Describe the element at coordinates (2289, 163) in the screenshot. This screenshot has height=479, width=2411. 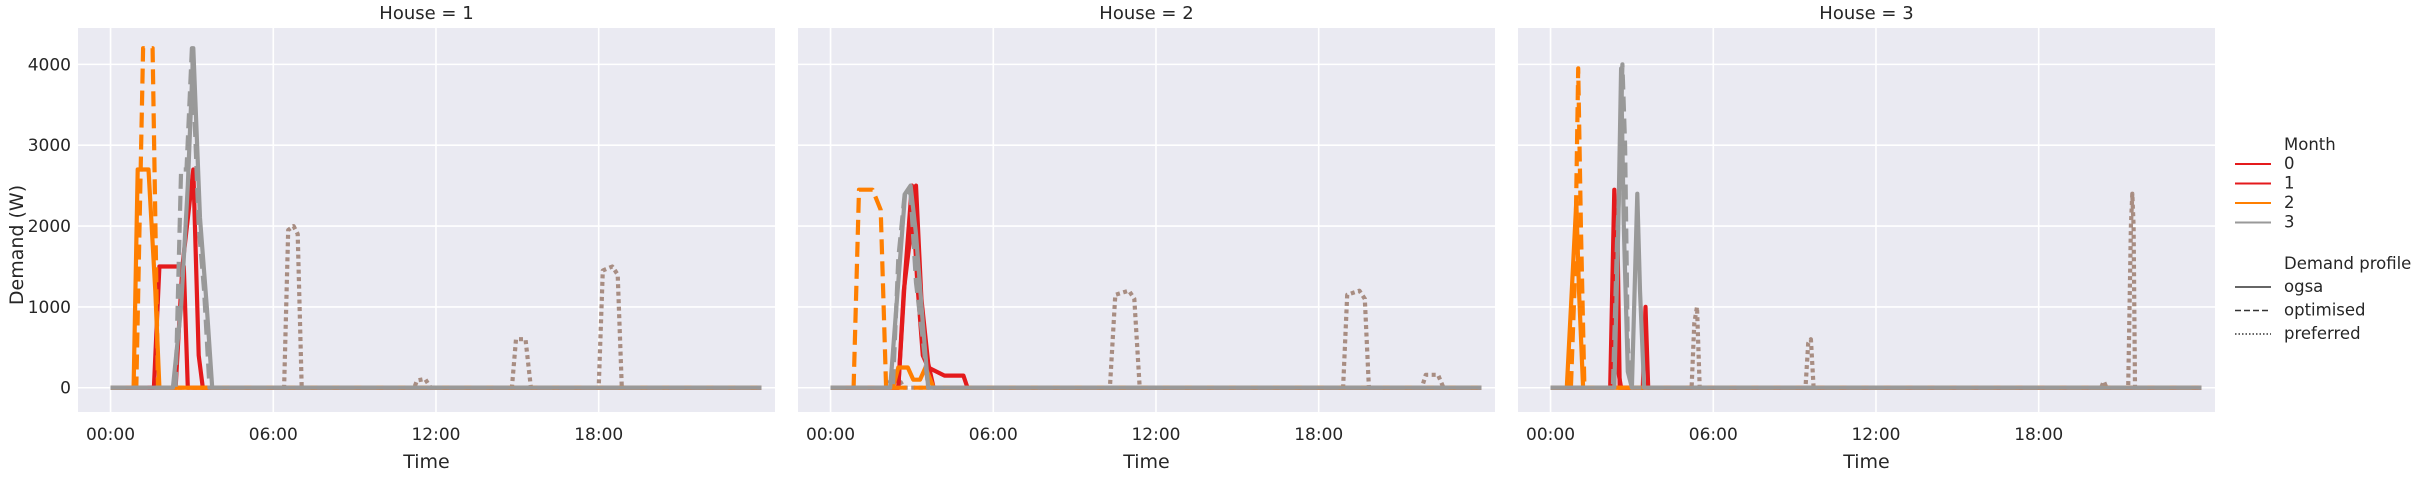
I see `legend-label: 0` at that location.